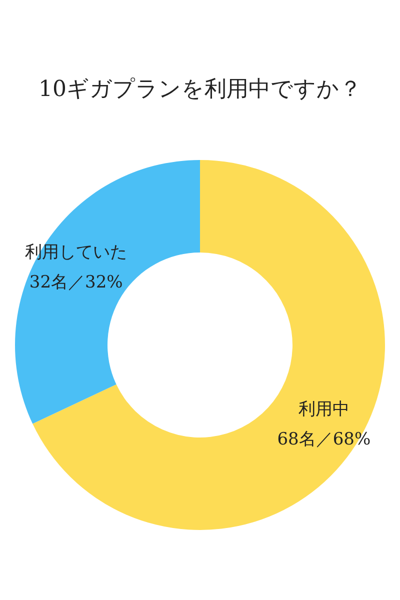 The image size is (400, 600). I want to click on chart-title: 10ギガプランを利用中ですか？, so click(200, 89).